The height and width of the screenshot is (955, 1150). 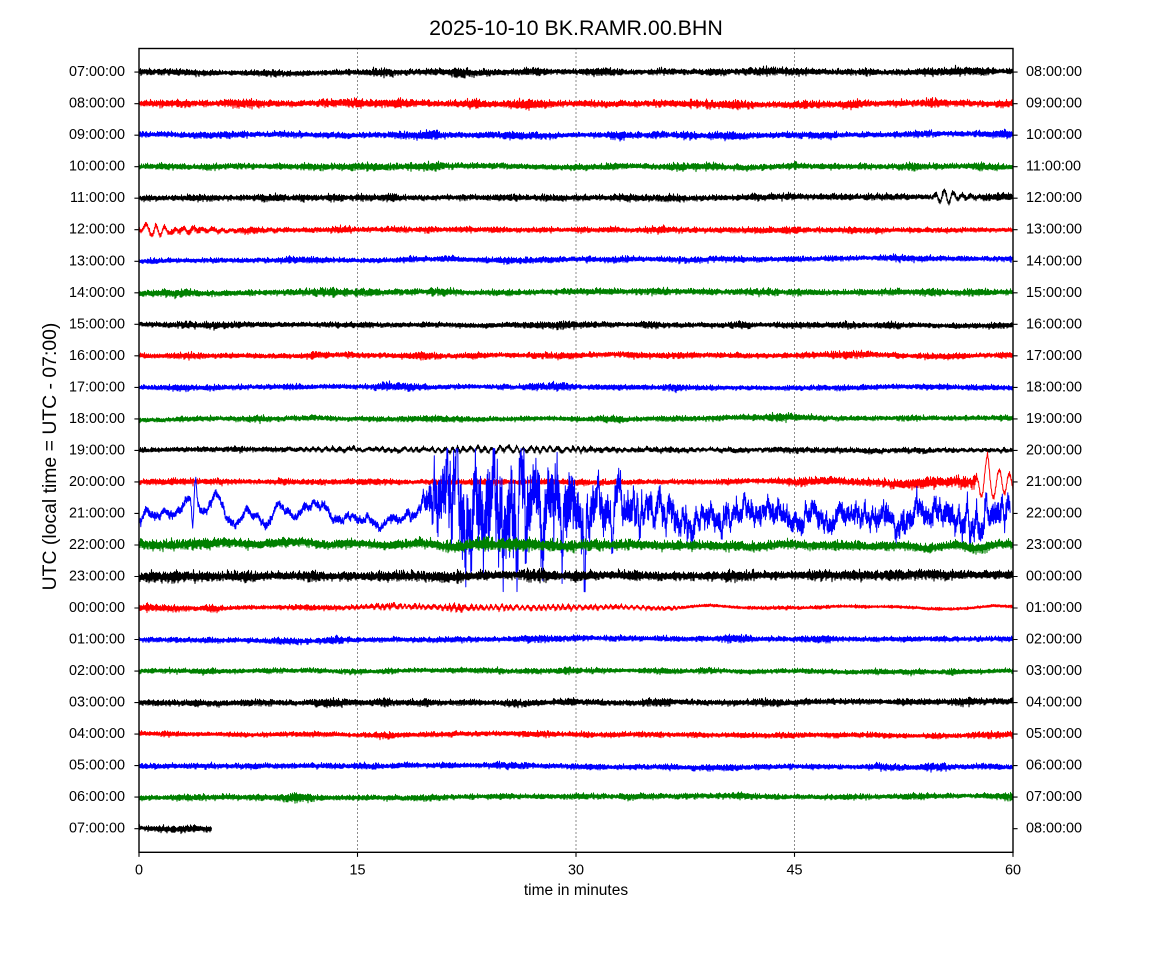 I want to click on svg-text: 60, so click(x=1013, y=871).